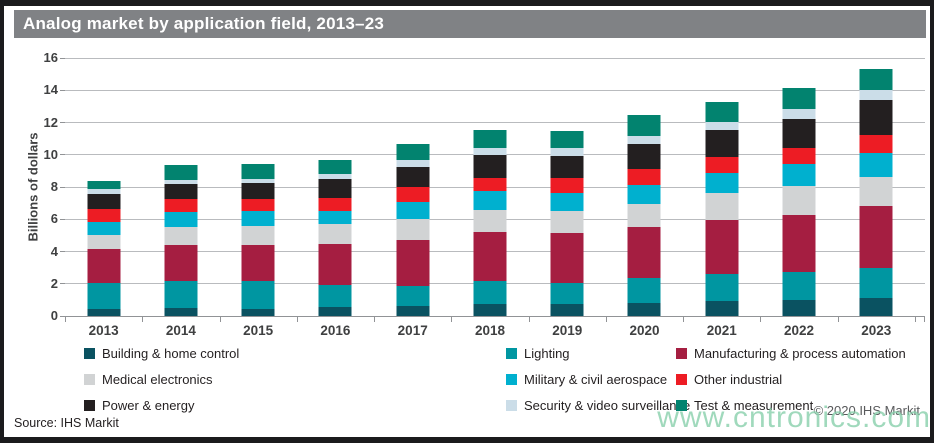 The width and height of the screenshot is (934, 444). Describe the element at coordinates (567, 198) in the screenshot. I see `bar-slot-2019: 2019` at that location.